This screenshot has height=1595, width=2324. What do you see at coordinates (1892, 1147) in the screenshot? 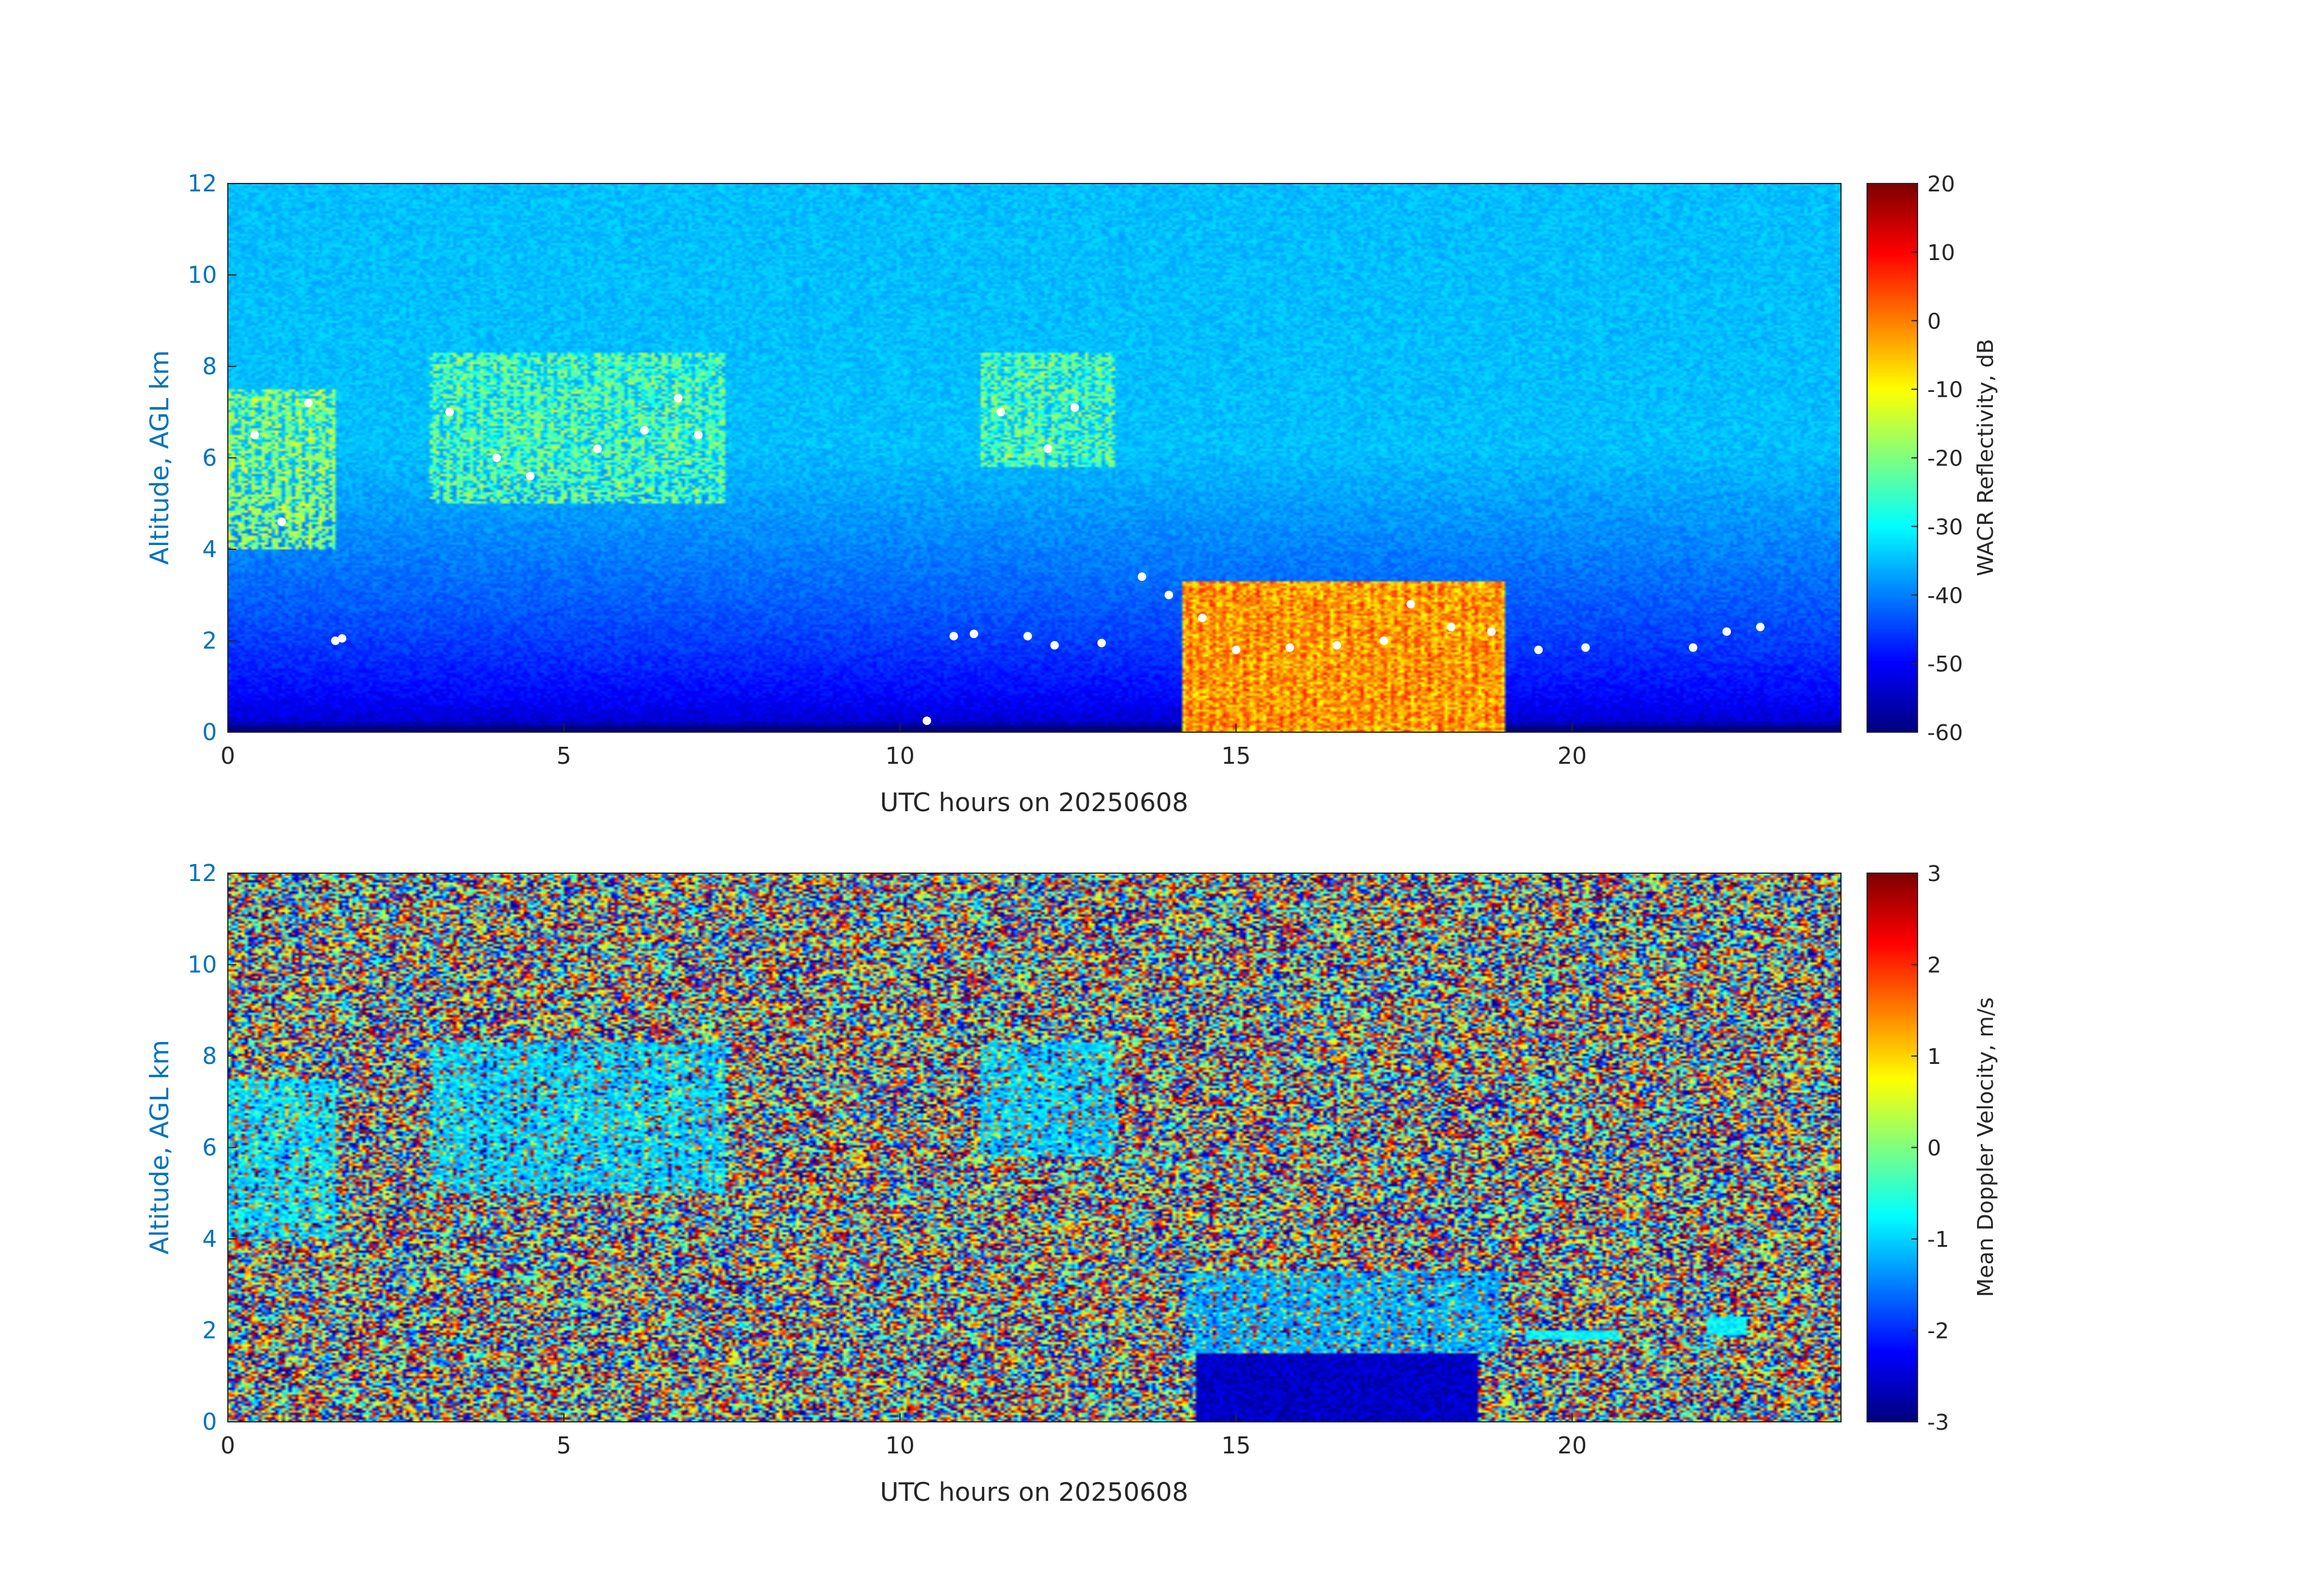
I see `velocity-colorbar` at bounding box center [1892, 1147].